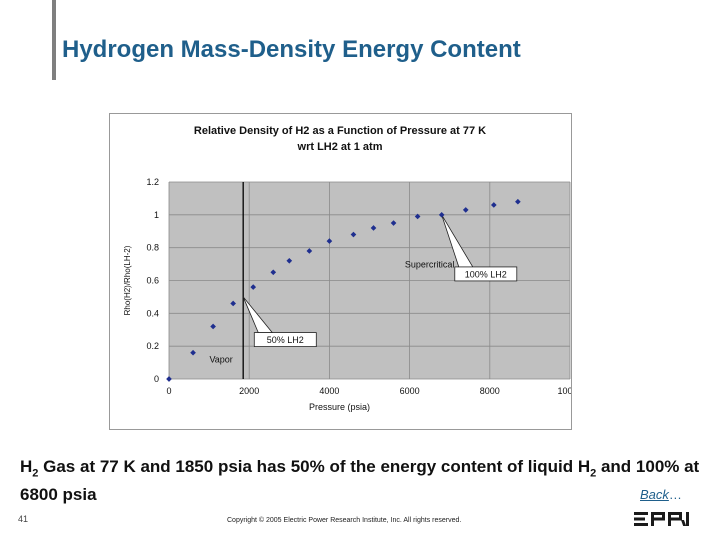 This screenshot has height=540, width=720. I want to click on epri-logo-icon, so click(661, 519).